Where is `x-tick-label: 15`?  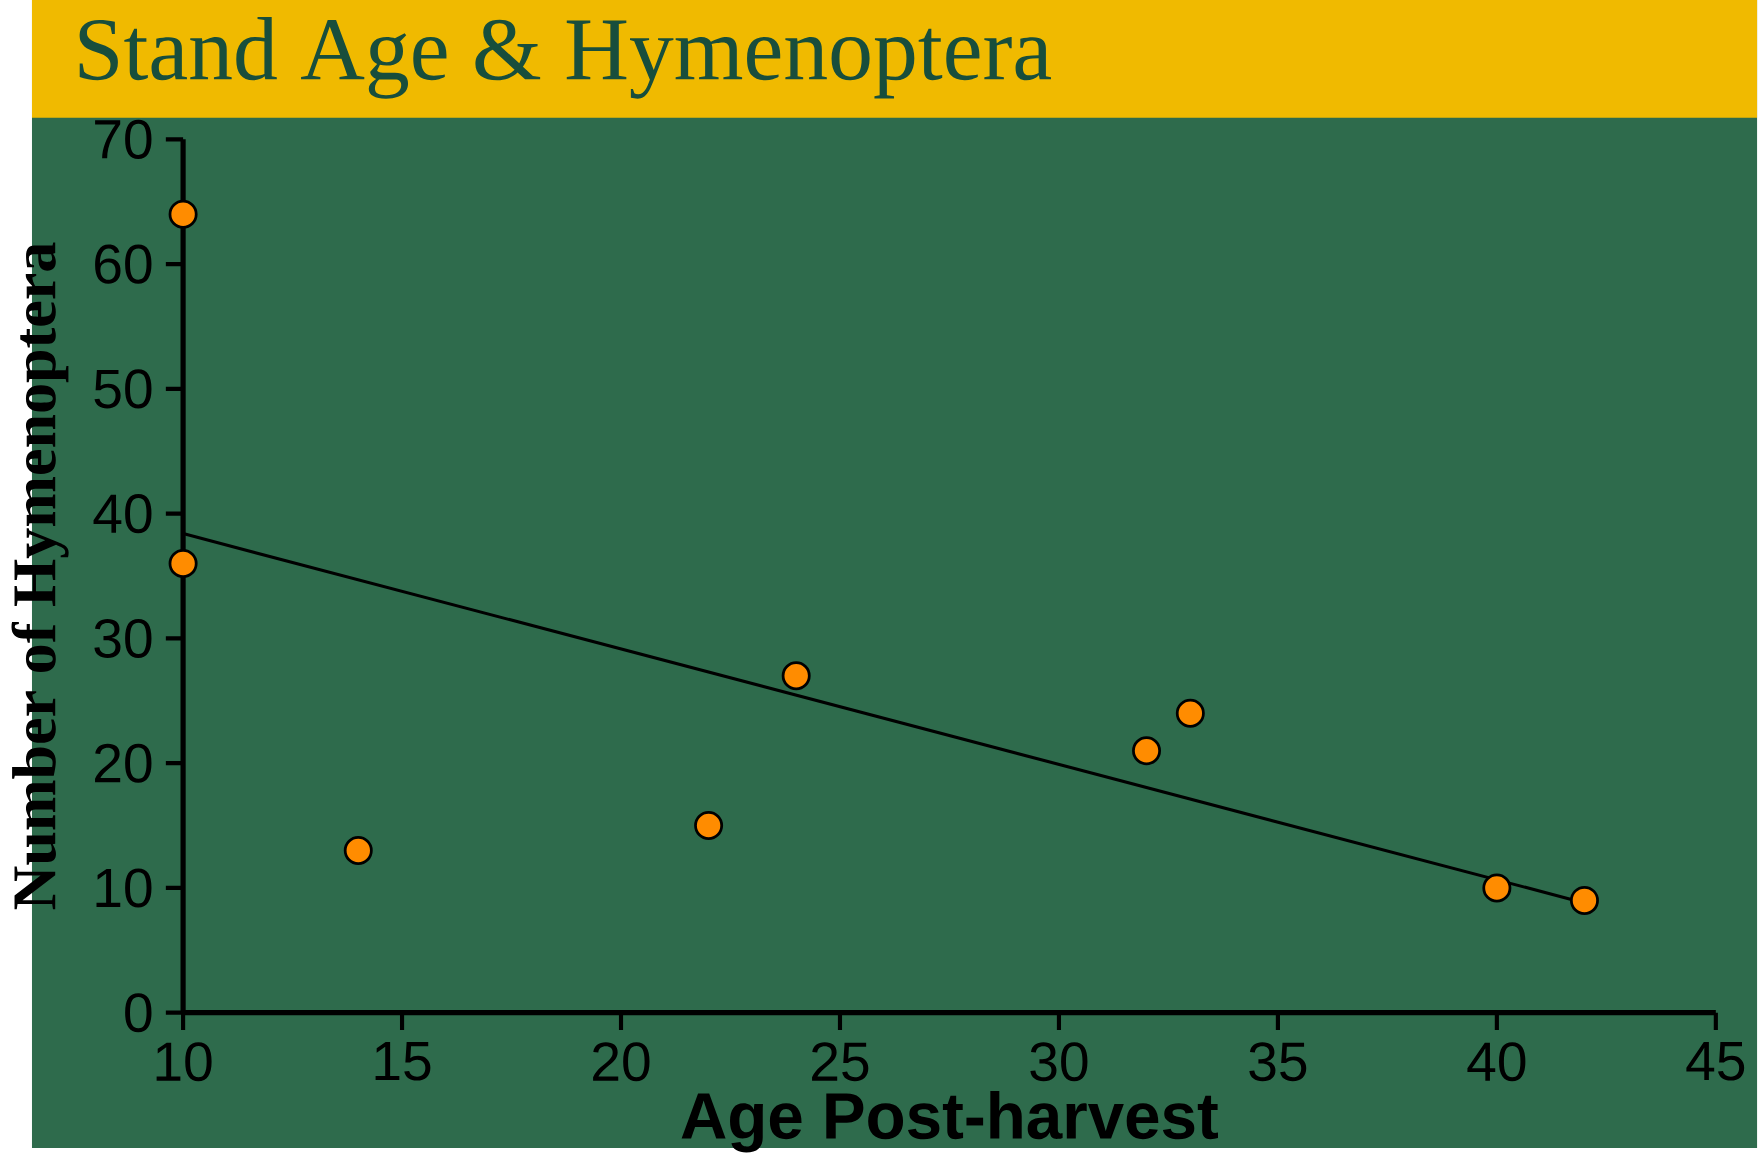
x-tick-label: 15 is located at coordinates (403, 1061).